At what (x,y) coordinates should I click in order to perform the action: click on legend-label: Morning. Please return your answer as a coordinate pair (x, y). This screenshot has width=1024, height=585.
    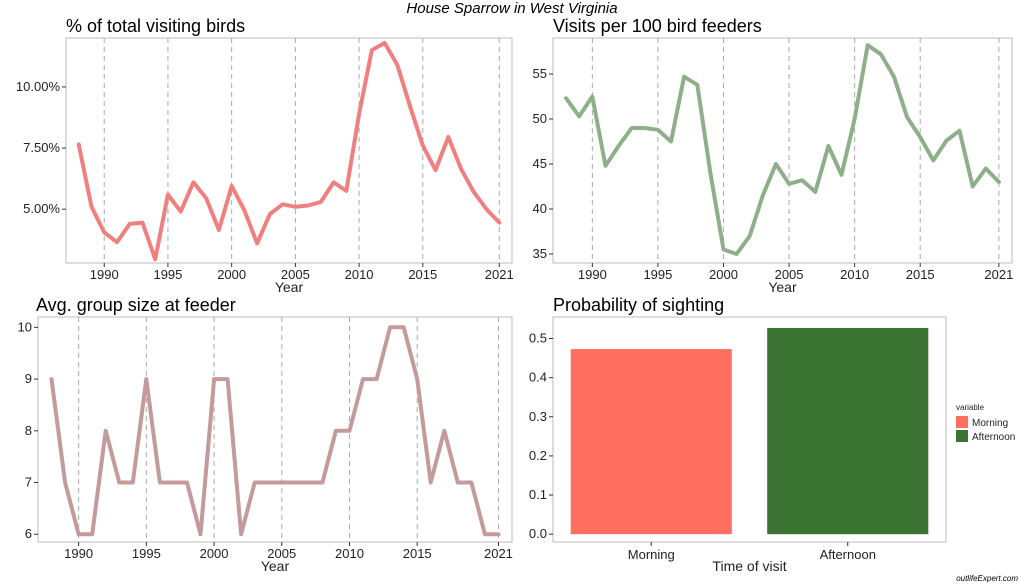
    Looking at the image, I should click on (990, 423).